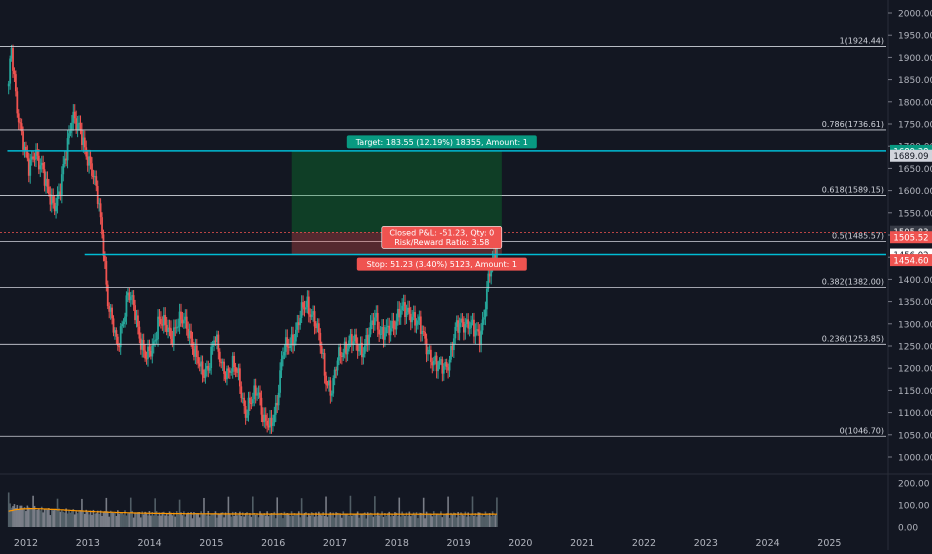 The height and width of the screenshot is (554, 932). Describe the element at coordinates (829, 543) in the screenshot. I see `time-axis-label: 2025` at that location.